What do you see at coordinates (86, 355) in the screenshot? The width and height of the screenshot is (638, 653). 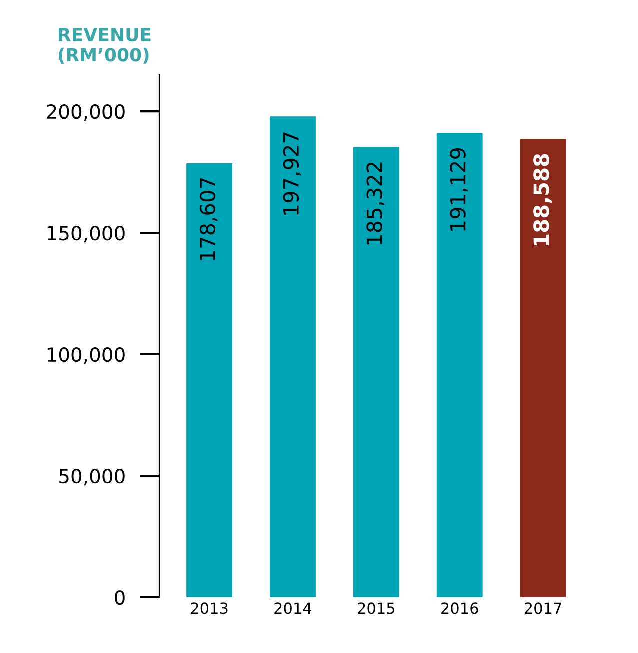 I see `y-tick-label: 100,000` at bounding box center [86, 355].